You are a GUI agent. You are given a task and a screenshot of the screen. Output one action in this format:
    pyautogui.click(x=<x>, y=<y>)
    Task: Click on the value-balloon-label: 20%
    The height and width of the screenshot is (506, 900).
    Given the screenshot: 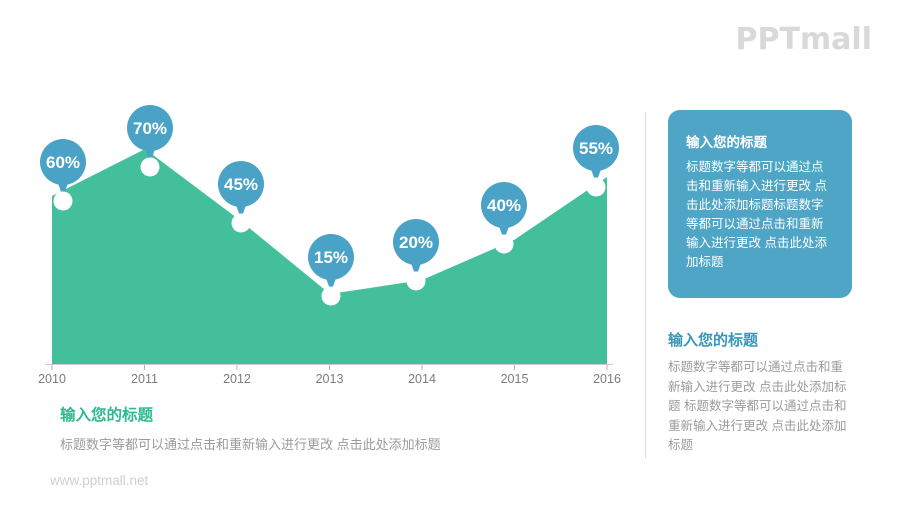 What is the action you would take?
    pyautogui.click(x=416, y=242)
    